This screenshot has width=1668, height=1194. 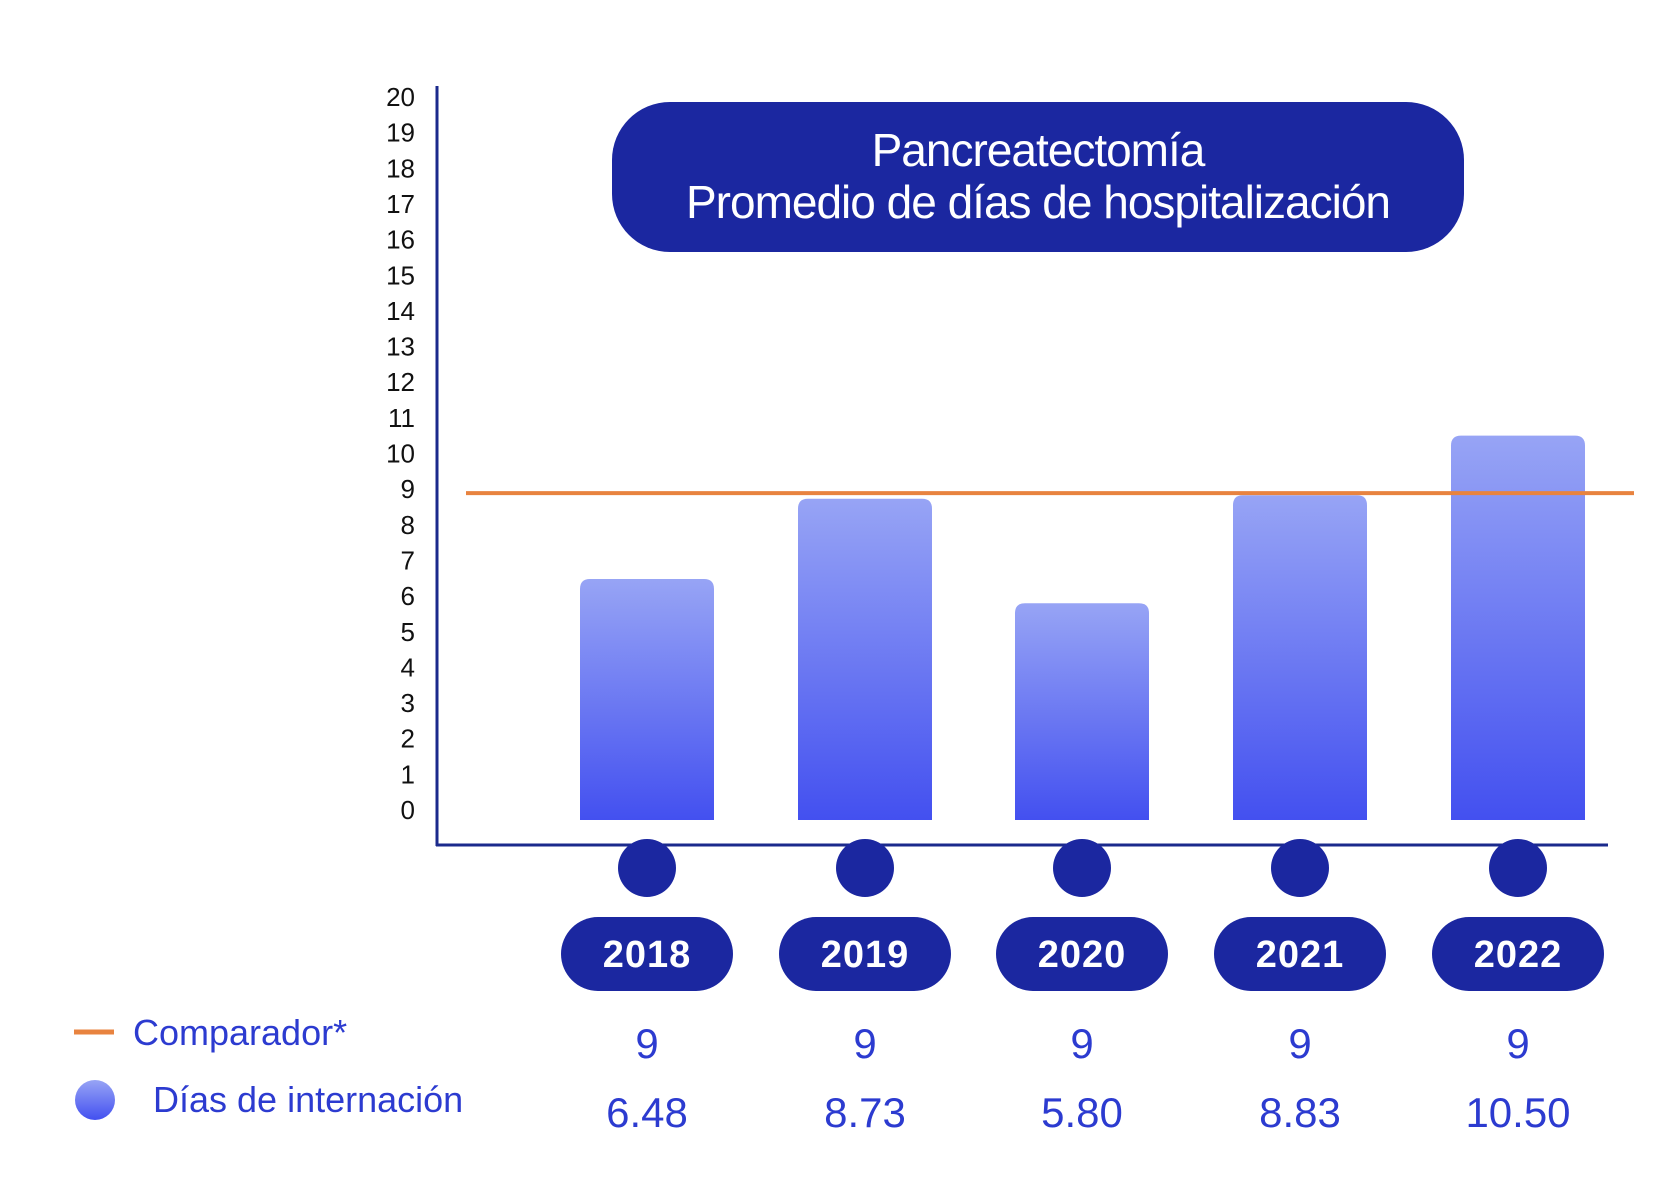 What do you see at coordinates (400, 133) in the screenshot?
I see `y-tick-label: 19` at bounding box center [400, 133].